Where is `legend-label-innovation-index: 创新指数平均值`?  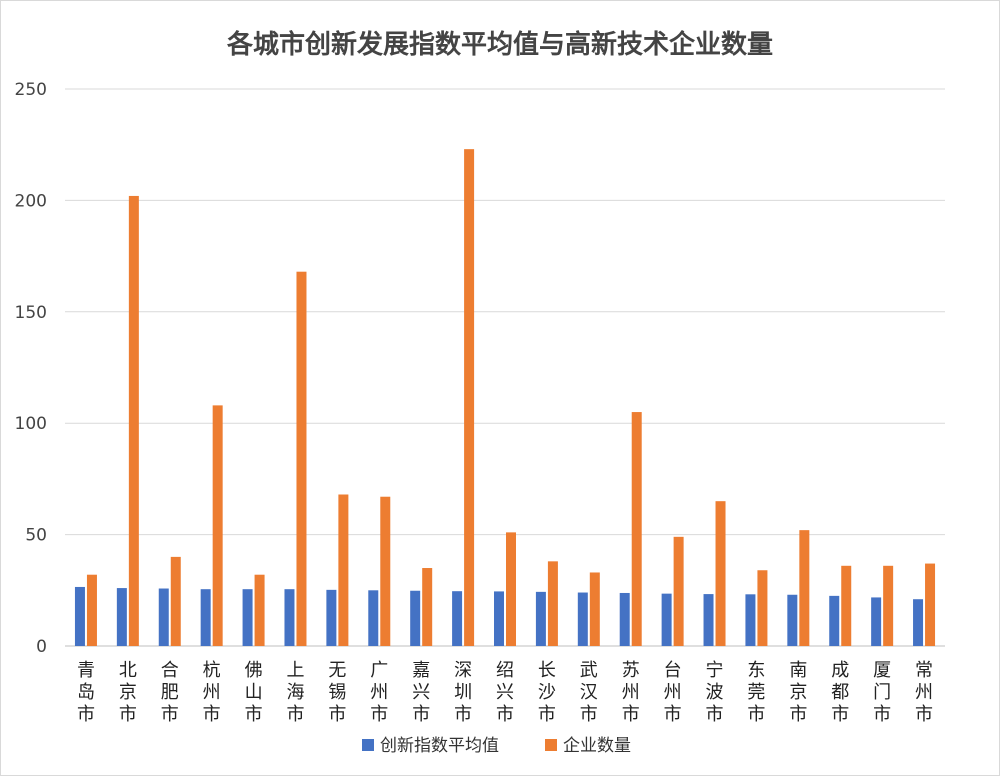 legend-label-innovation-index: 创新指数平均值 is located at coordinates (439, 746).